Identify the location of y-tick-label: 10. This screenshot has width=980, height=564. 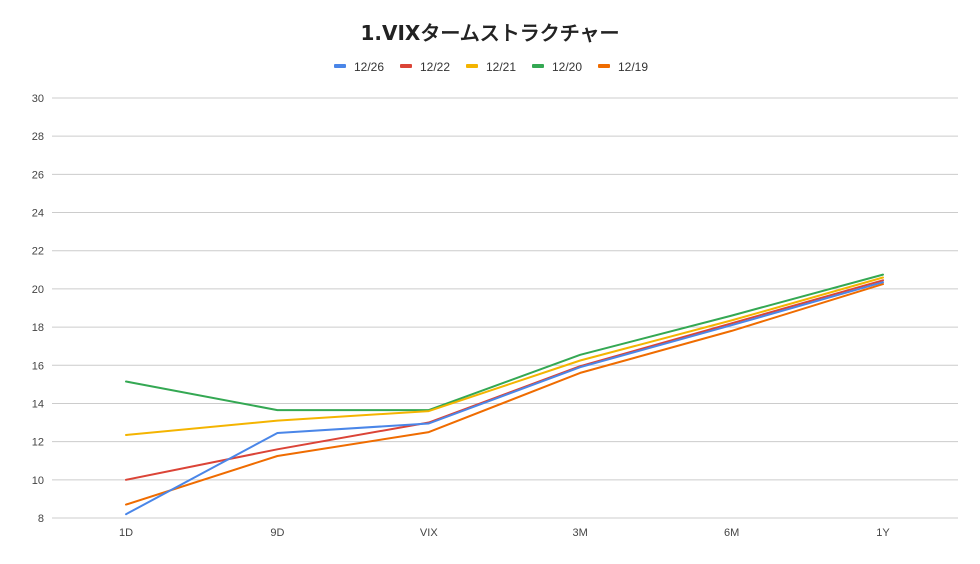
(38, 481).